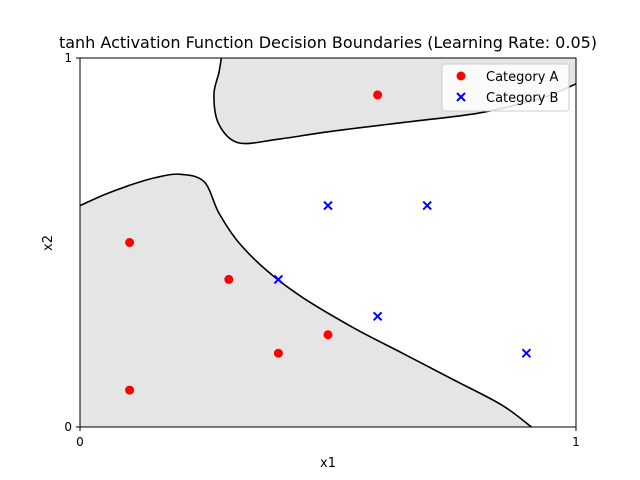 This screenshot has height=480, width=640. What do you see at coordinates (68, 427) in the screenshot?
I see `y-tick-label-0: 0` at bounding box center [68, 427].